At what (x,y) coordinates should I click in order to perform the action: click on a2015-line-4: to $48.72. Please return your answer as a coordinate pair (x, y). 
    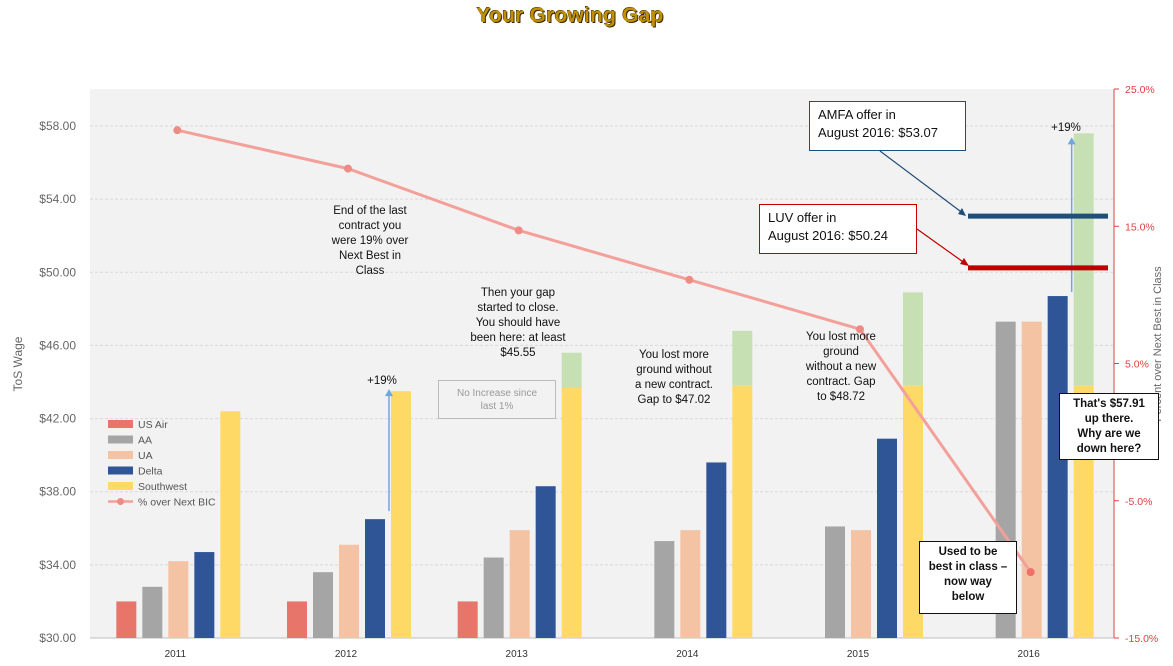
    Looking at the image, I should click on (841, 397).